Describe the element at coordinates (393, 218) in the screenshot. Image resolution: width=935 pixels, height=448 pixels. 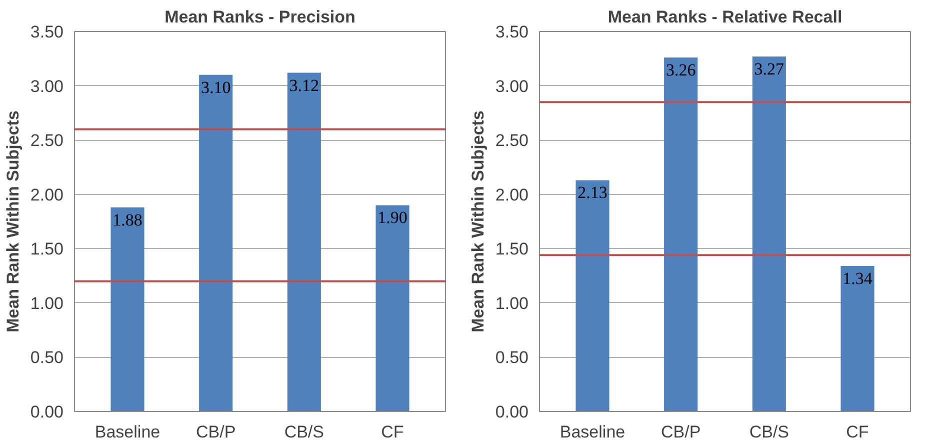
I see `data-label: 1.90` at that location.